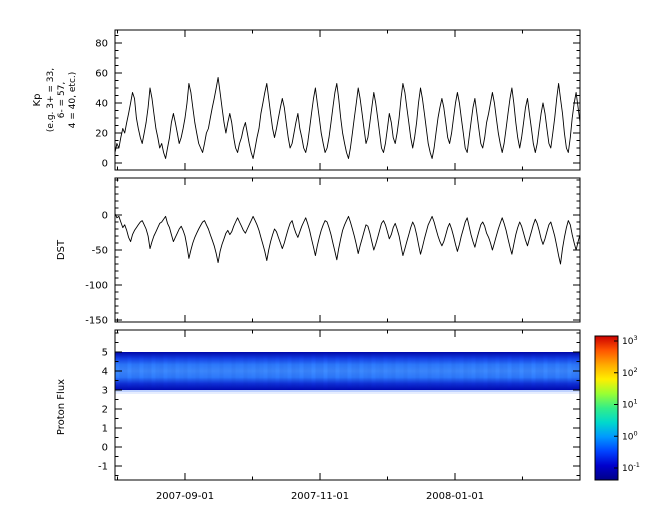 Image resolution: width=665 pixels, height=523 pixels. What do you see at coordinates (51, 100) in the screenshot?
I see `kp-axis-label-line: (e.g. 3+ = 33,` at bounding box center [51, 100].